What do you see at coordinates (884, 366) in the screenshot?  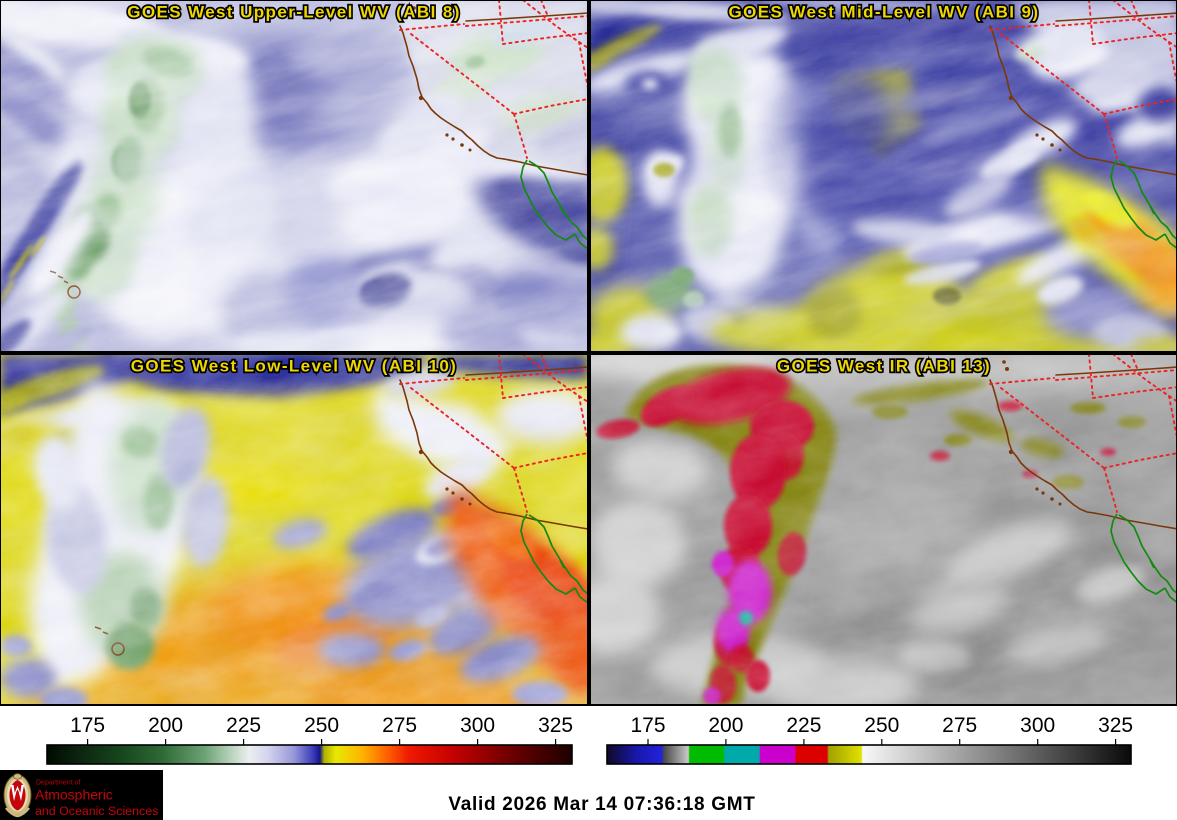 I see `svg-text: GOES West IR (ABI 13)` at bounding box center [884, 366].